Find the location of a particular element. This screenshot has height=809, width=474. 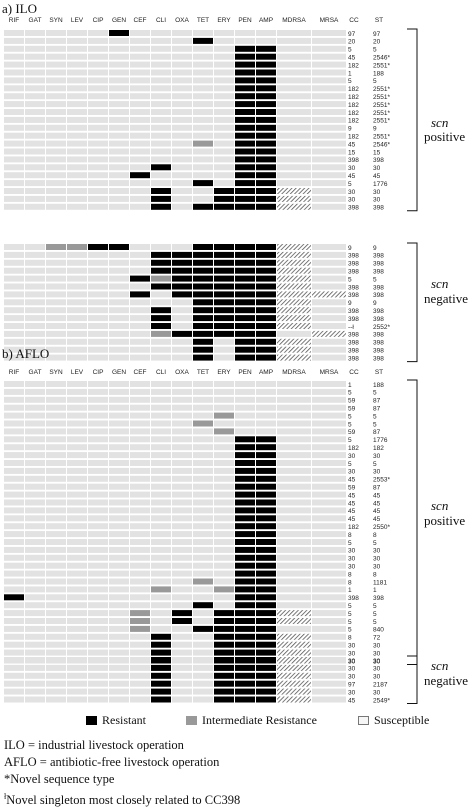

legend-swatch-intermediate is located at coordinates (191, 720).